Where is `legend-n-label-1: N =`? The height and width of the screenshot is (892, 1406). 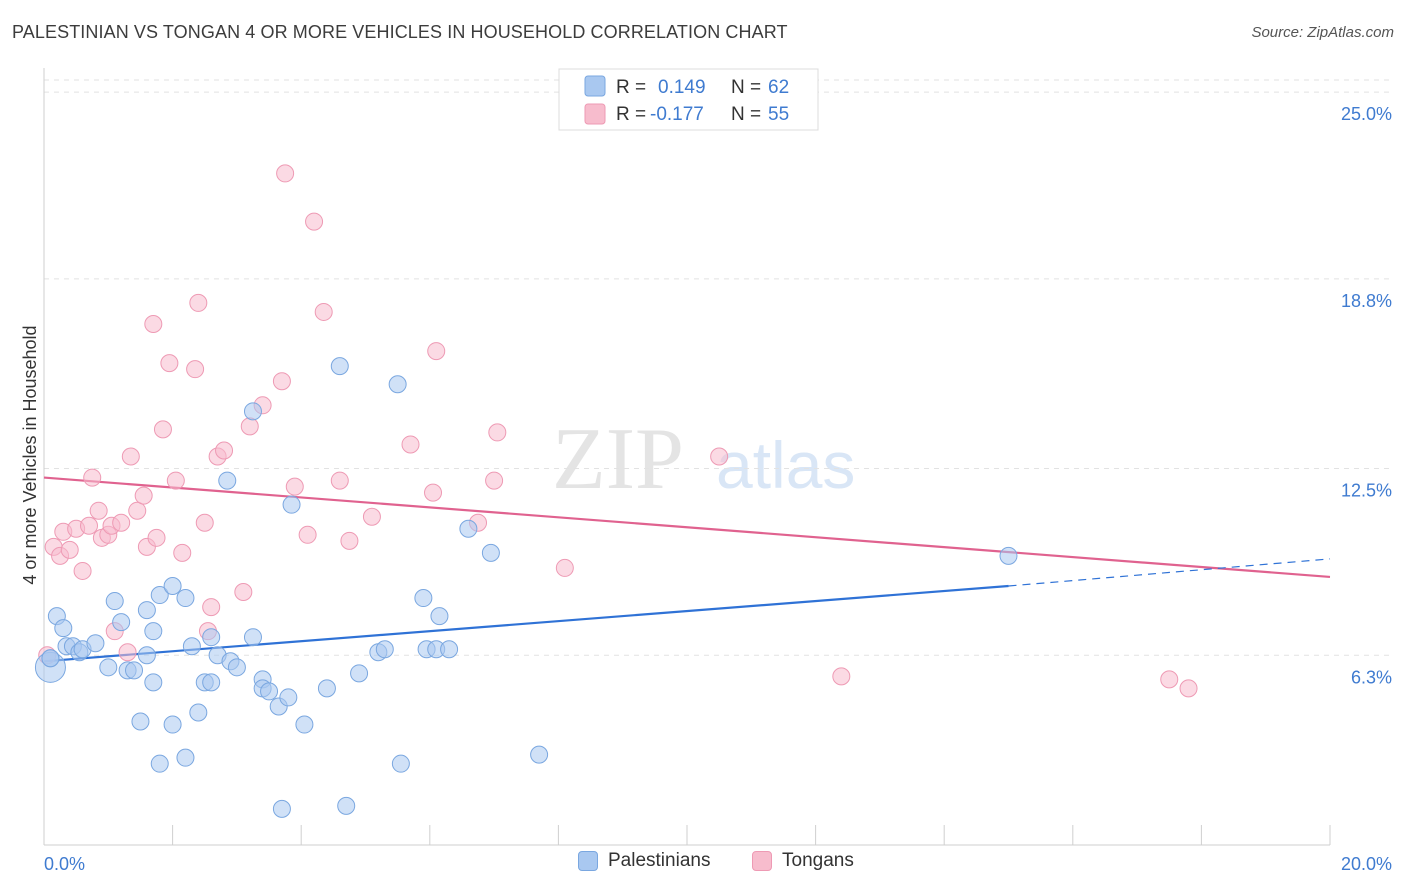
legend-n-label-1: N = is located at coordinates (746, 87).